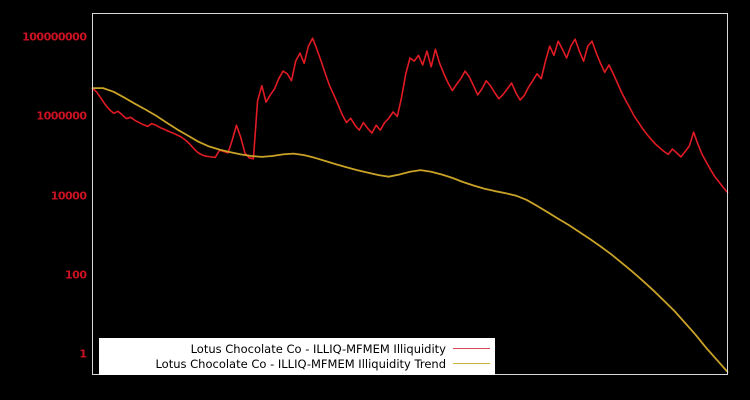  I want to click on y-axis-tick-1: 1, so click(83, 354).